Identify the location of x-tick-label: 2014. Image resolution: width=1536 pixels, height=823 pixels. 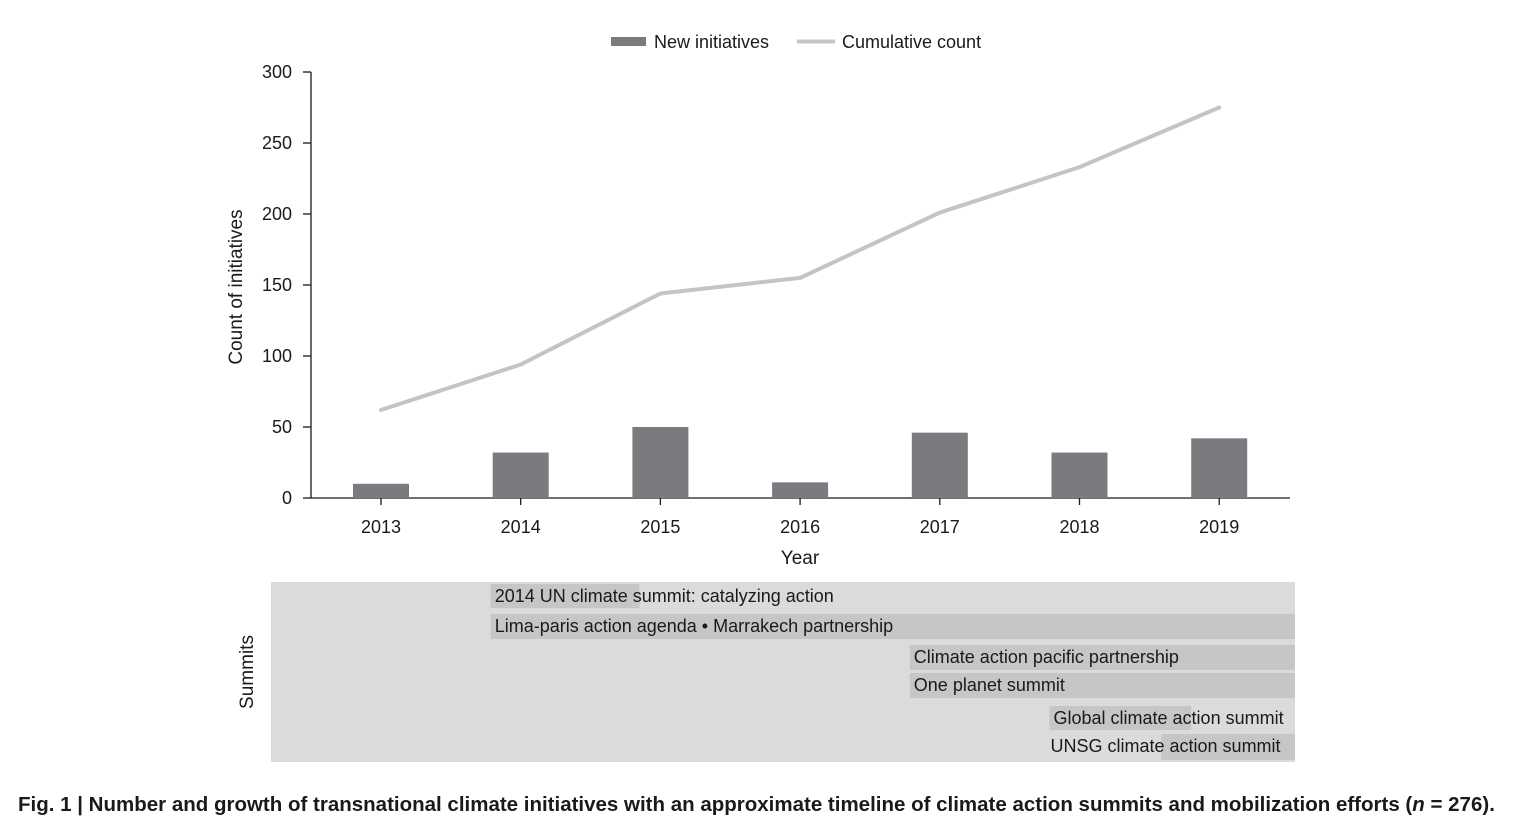
(521, 527).